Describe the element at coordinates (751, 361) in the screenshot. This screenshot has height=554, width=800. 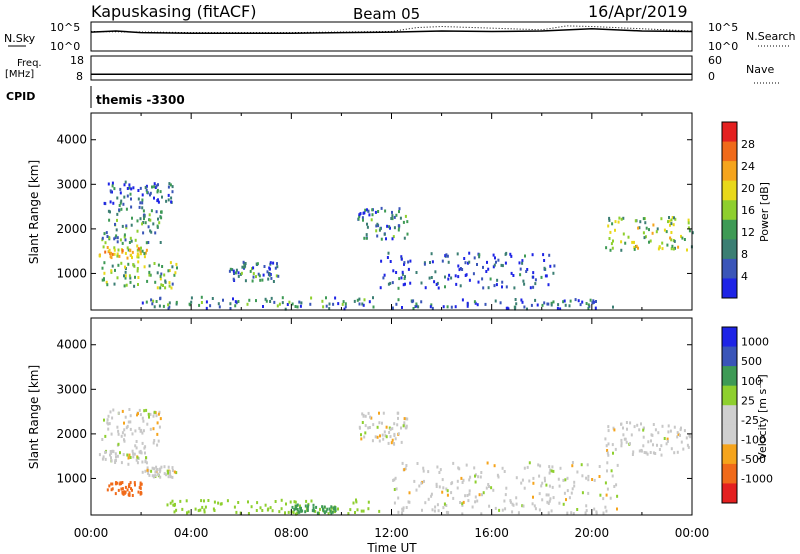
I see `colorbar-tick-label: 500` at that location.